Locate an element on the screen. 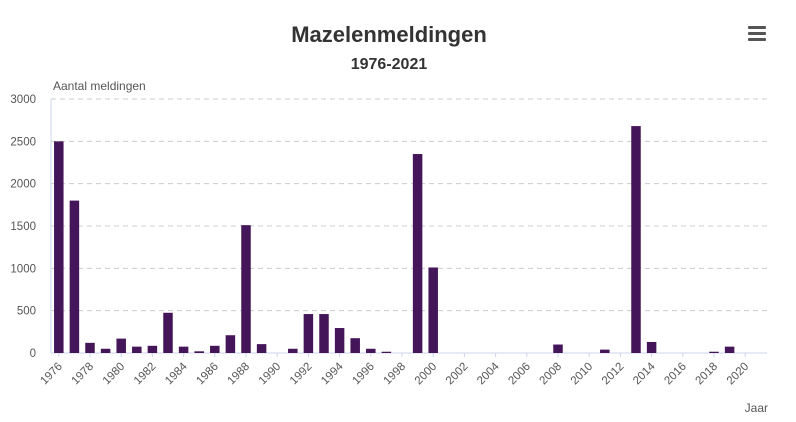  x-tick-label: 1992 is located at coordinates (301, 374).